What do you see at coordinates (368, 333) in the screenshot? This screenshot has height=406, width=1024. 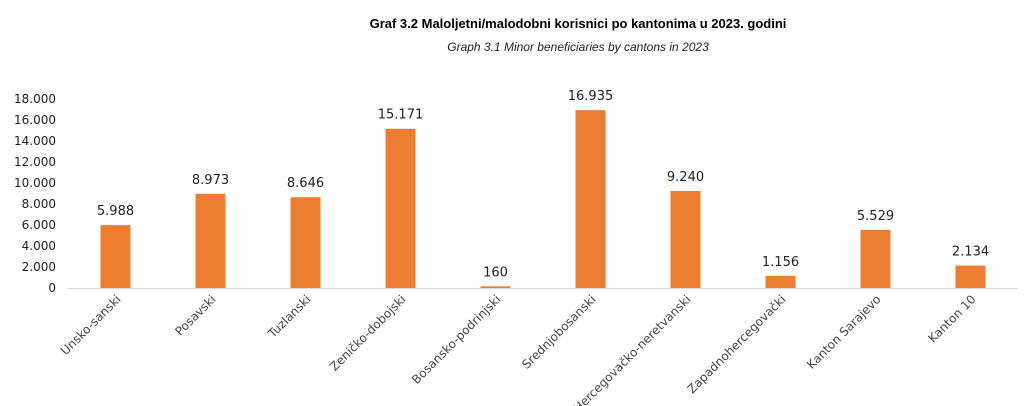 I see `x-tick-label: Zeničko-dobojski` at bounding box center [368, 333].